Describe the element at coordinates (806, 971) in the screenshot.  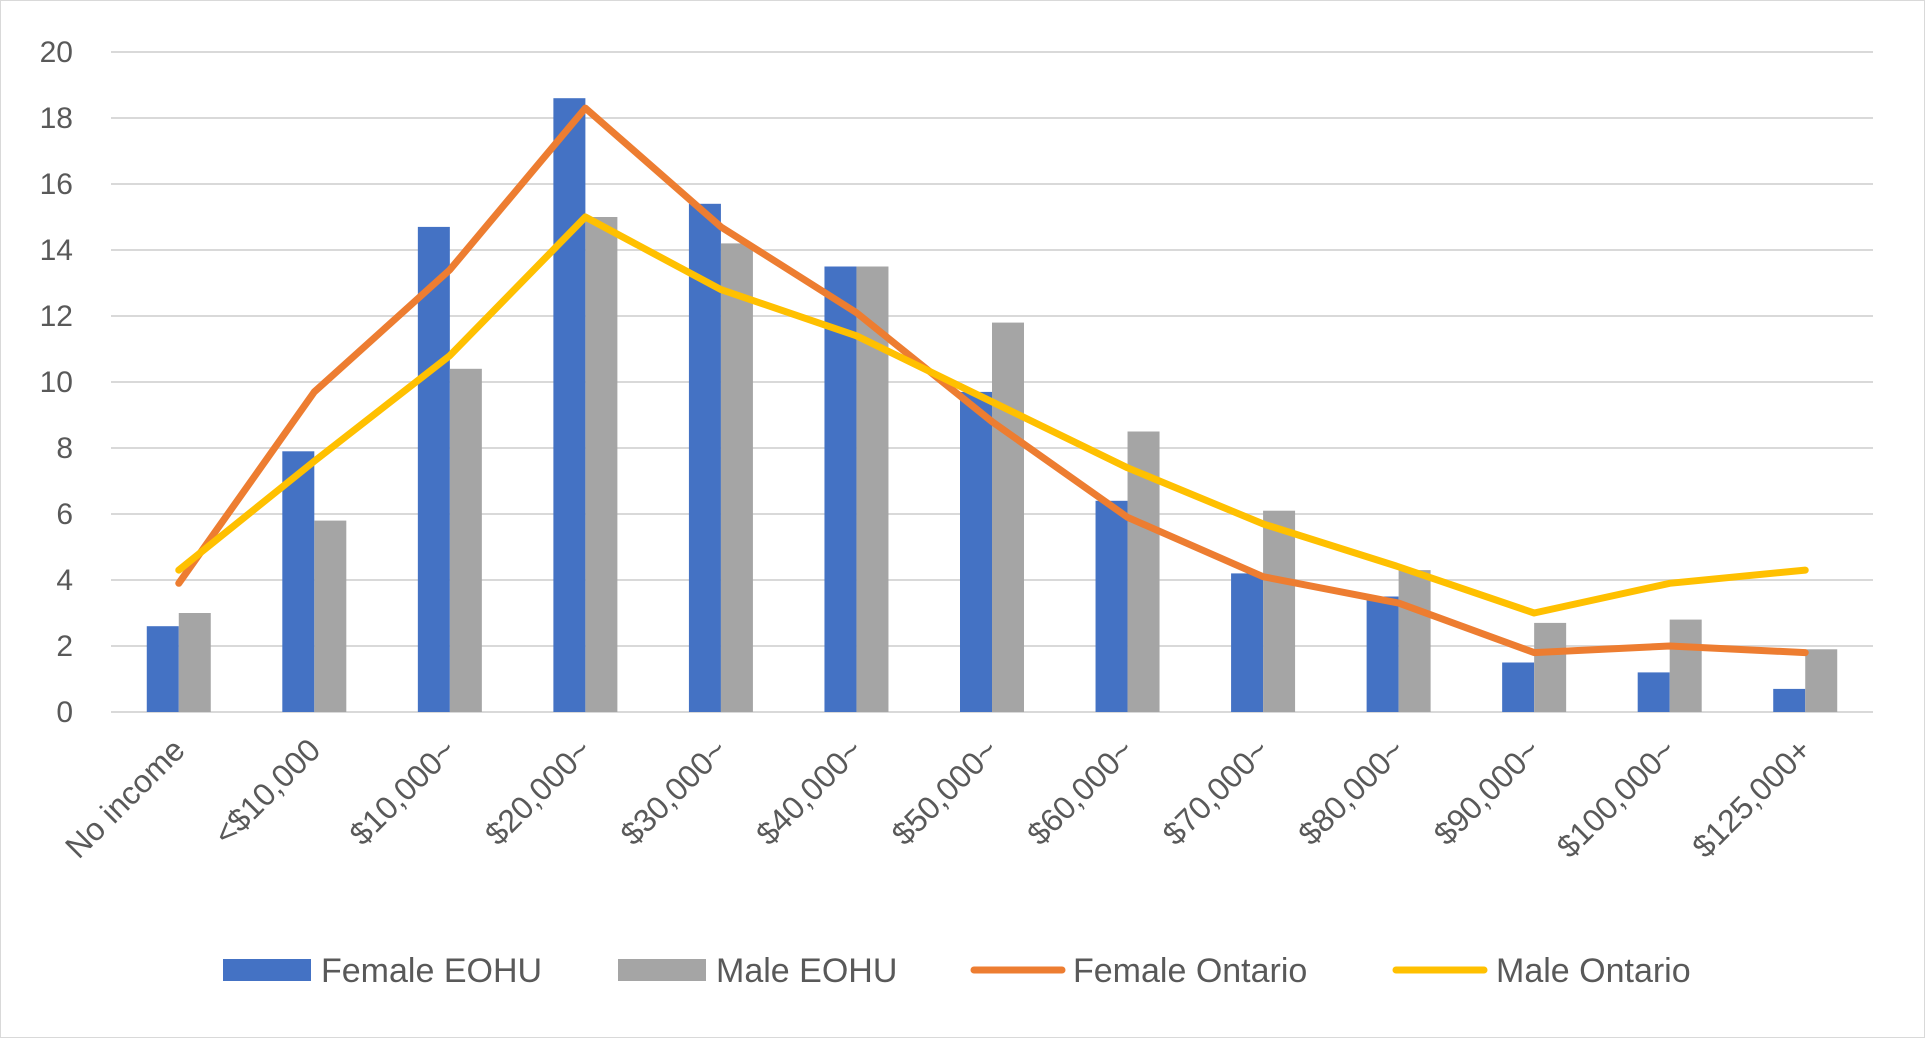
I see `legend-label: Male EOHU` at that location.